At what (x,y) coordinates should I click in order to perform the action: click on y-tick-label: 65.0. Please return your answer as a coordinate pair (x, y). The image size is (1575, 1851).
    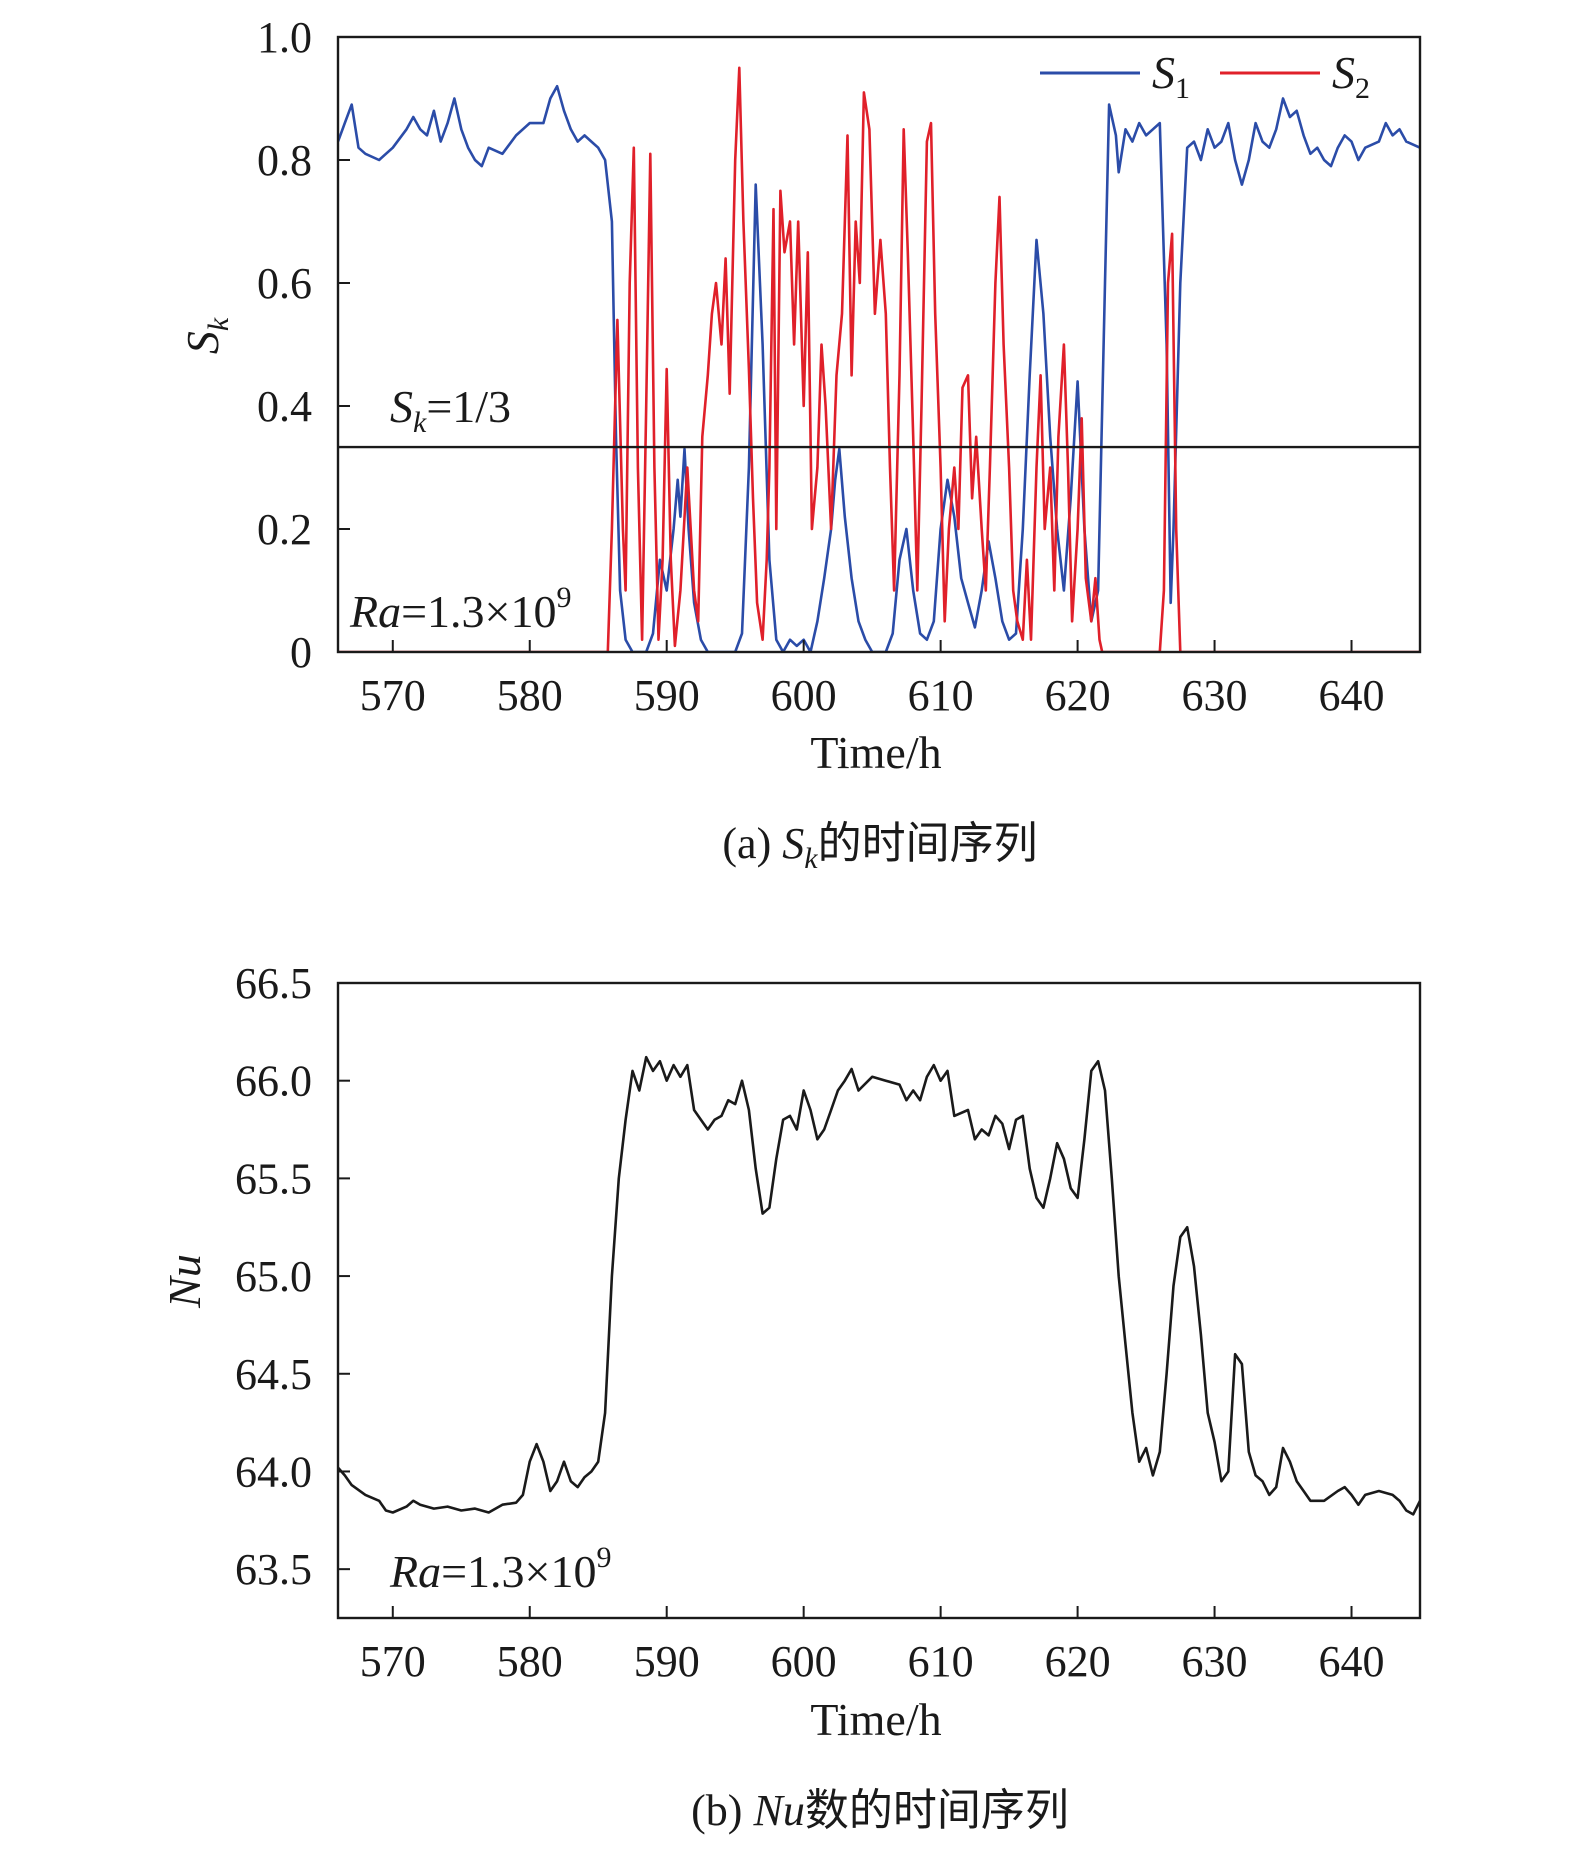
    Looking at the image, I should click on (273, 1276).